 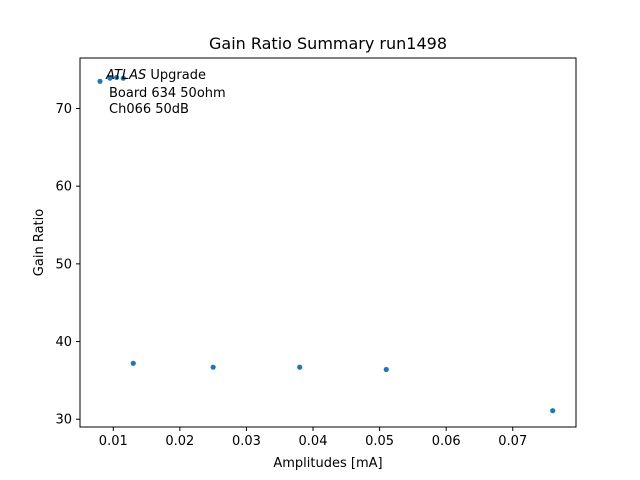 I want to click on annotation-line-1: ATLAS Upgrade, so click(x=155, y=75).